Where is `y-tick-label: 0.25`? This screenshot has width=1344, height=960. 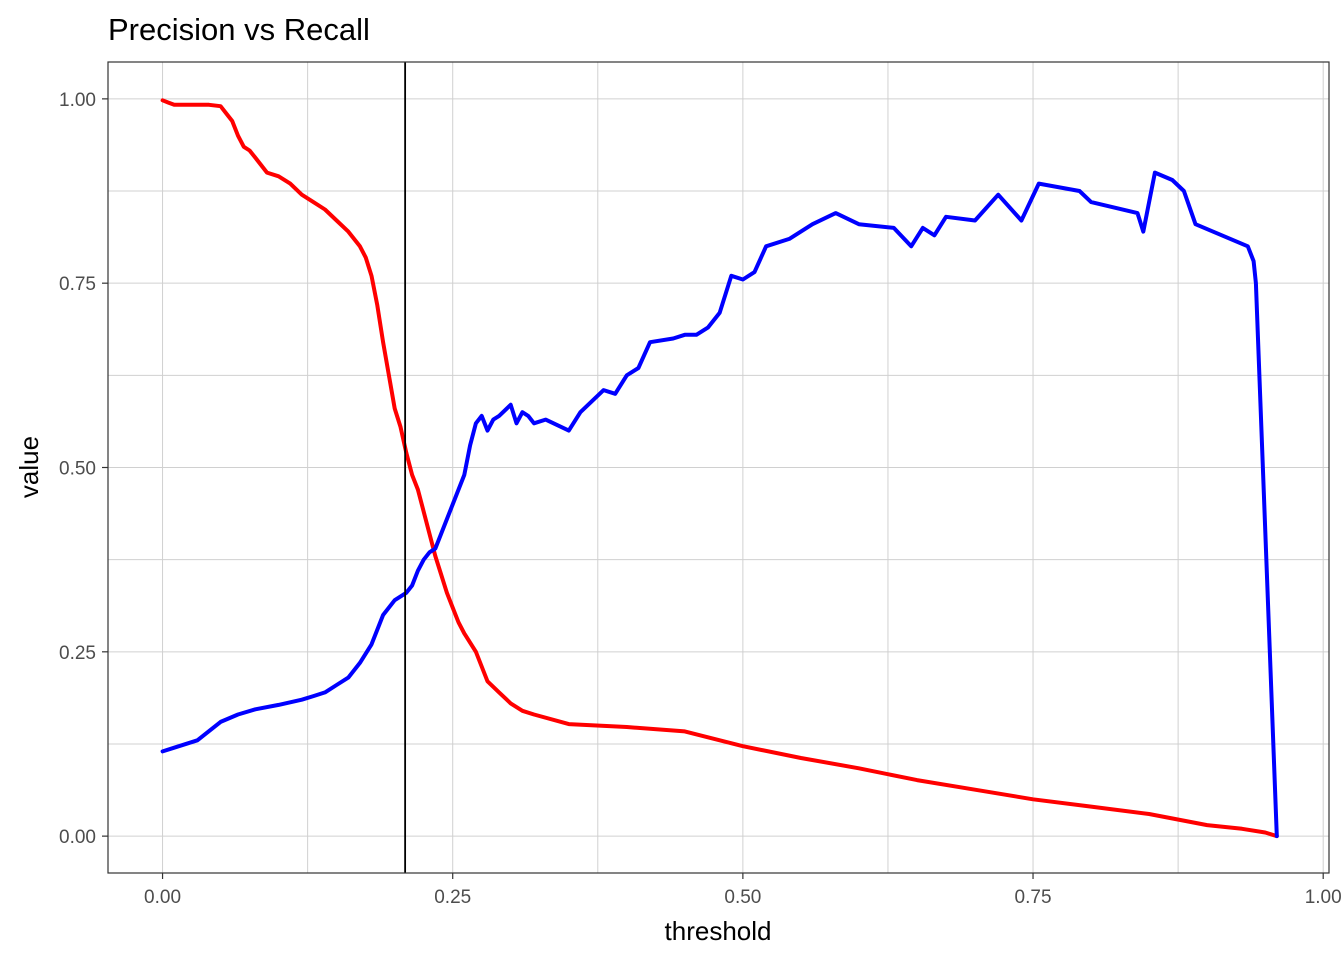
y-tick-label: 0.25 is located at coordinates (77, 653).